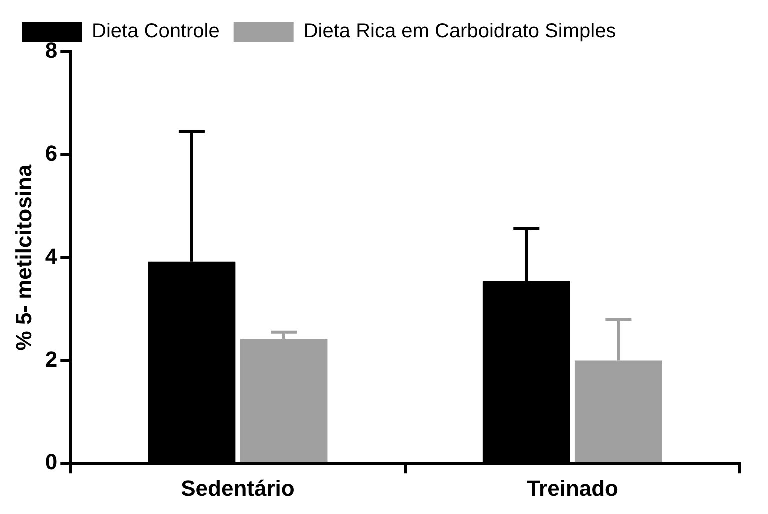 The image size is (768, 514). I want to click on y-tick-label: 4, so click(51, 256).